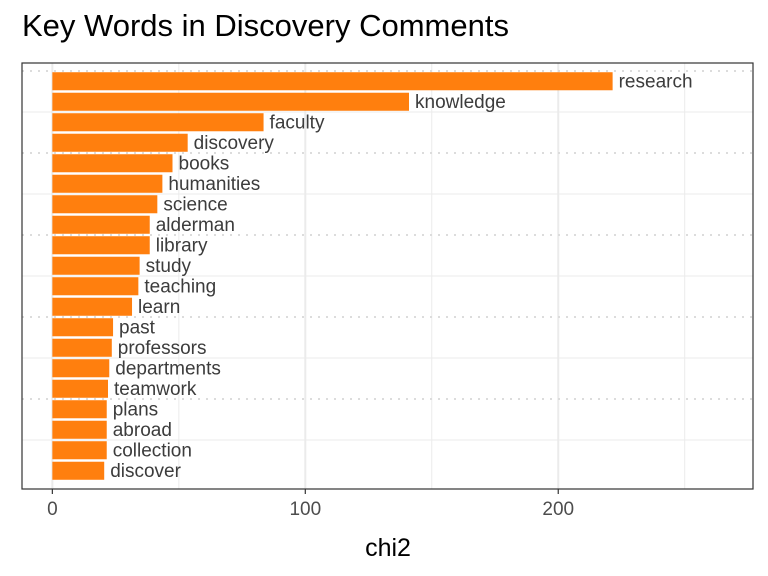 This screenshot has width=768, height=576. Describe the element at coordinates (137, 327) in the screenshot. I see `bar-label: past` at that location.